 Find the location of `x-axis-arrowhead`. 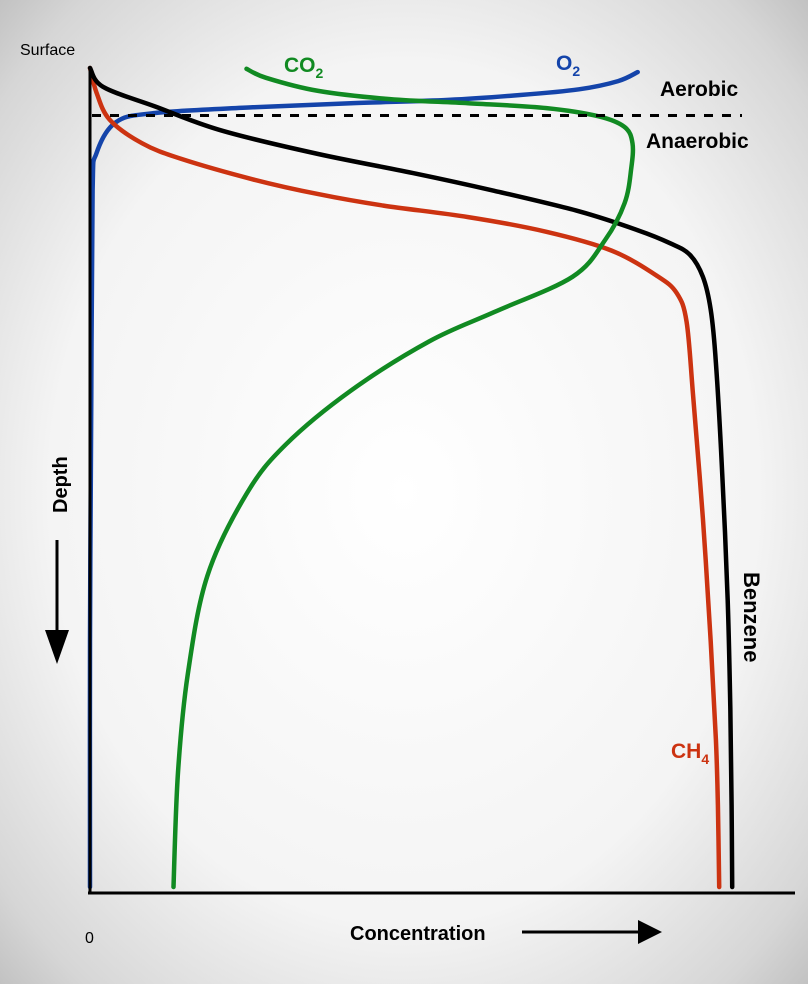

x-axis-arrowhead is located at coordinates (650, 932).